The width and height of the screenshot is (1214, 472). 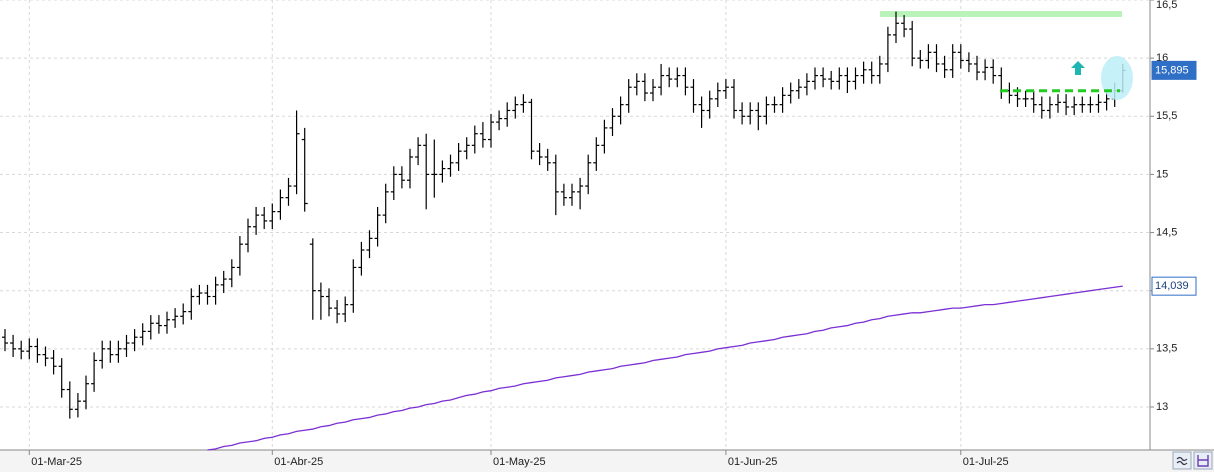 I want to click on up-arrow, so click(x=1078, y=68).